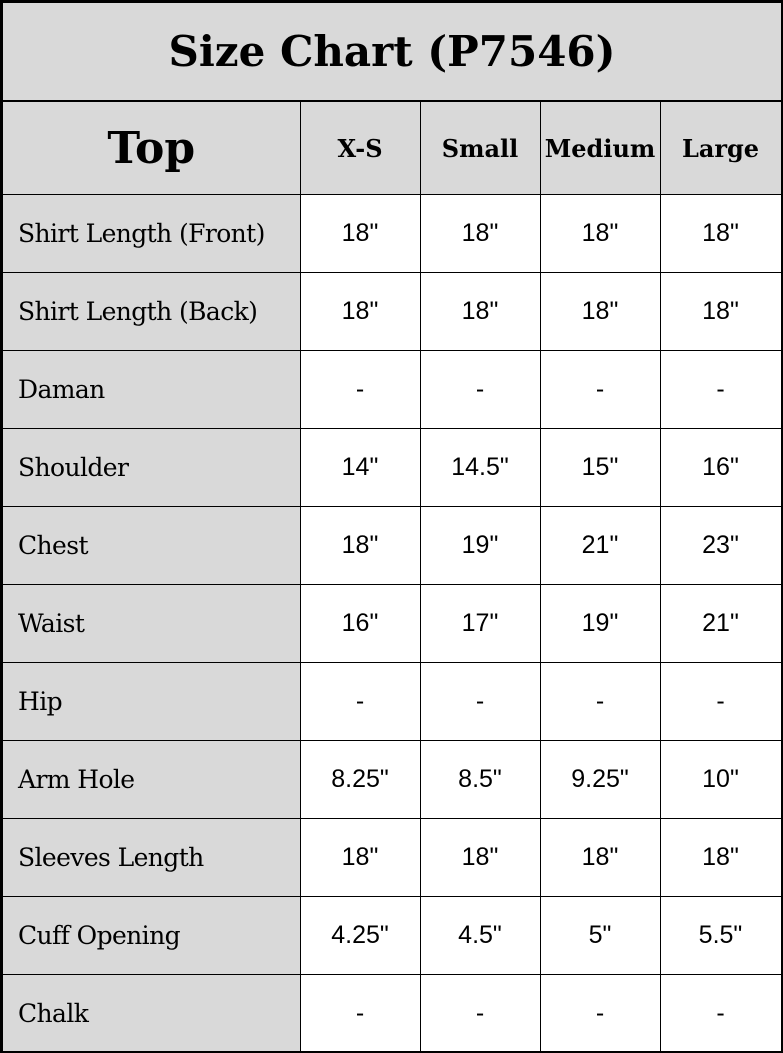 The width and height of the screenshot is (783, 1053). I want to click on chart-title: Size Chart (P7546), so click(392, 52).